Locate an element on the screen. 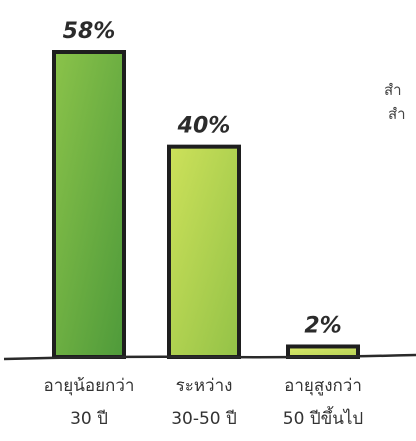  category-label-1-line-1: 30-50 ปี is located at coordinates (204, 419).